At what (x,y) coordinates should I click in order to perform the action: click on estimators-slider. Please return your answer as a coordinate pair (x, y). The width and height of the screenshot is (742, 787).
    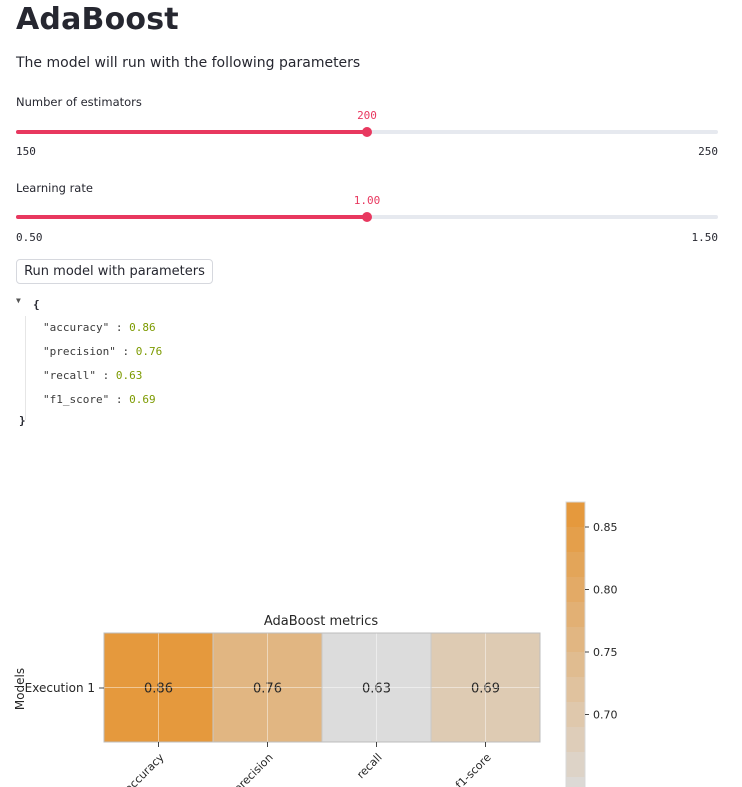
    Looking at the image, I should click on (367, 132).